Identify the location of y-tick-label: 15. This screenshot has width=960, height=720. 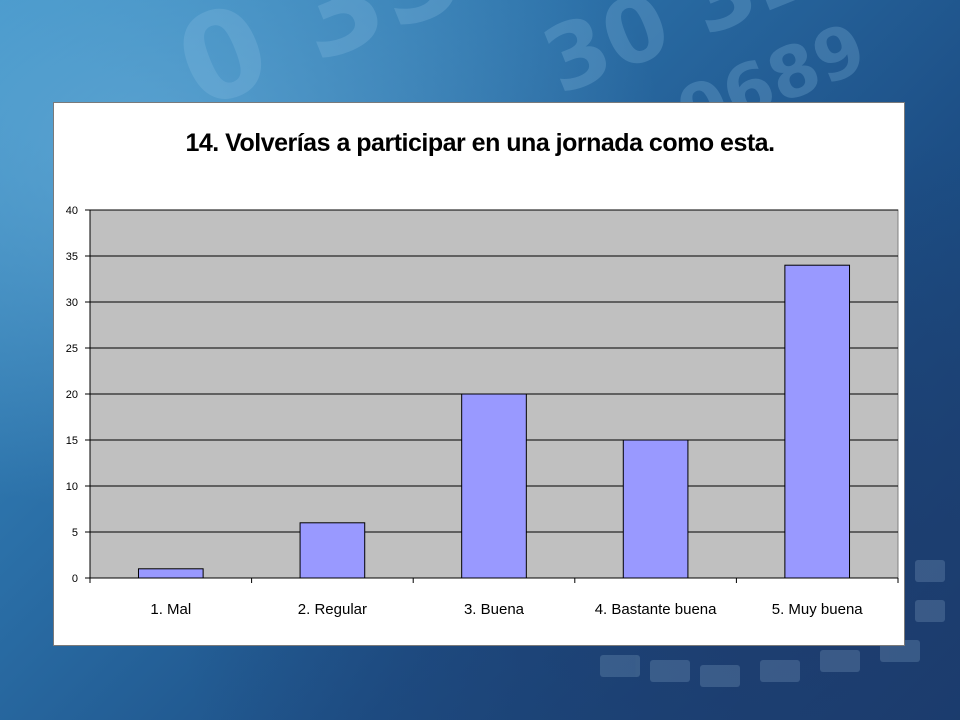
(72, 441).